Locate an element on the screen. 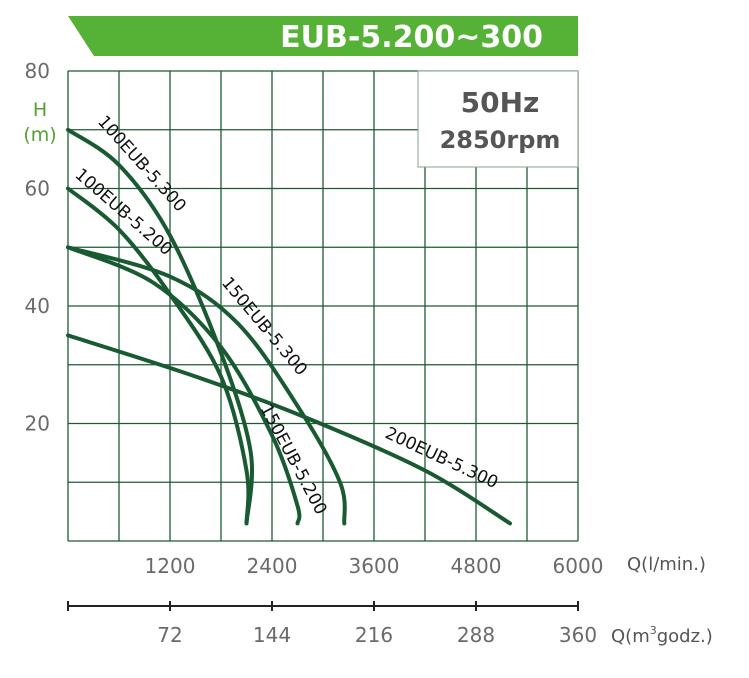  y-axis-symbol: H is located at coordinates (40, 110).